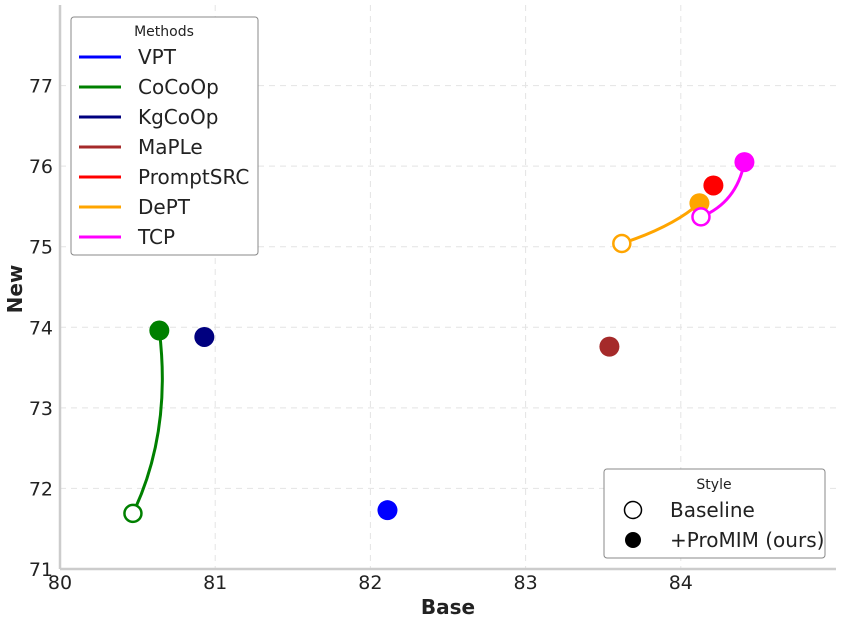  I want to click on y-tick-label: 72, so click(41, 489).